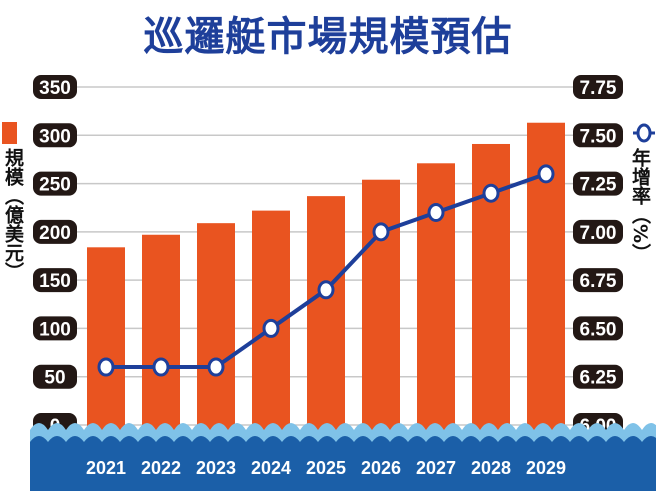 This screenshot has height=491, width=656. I want to click on wave, so click(343, 463).